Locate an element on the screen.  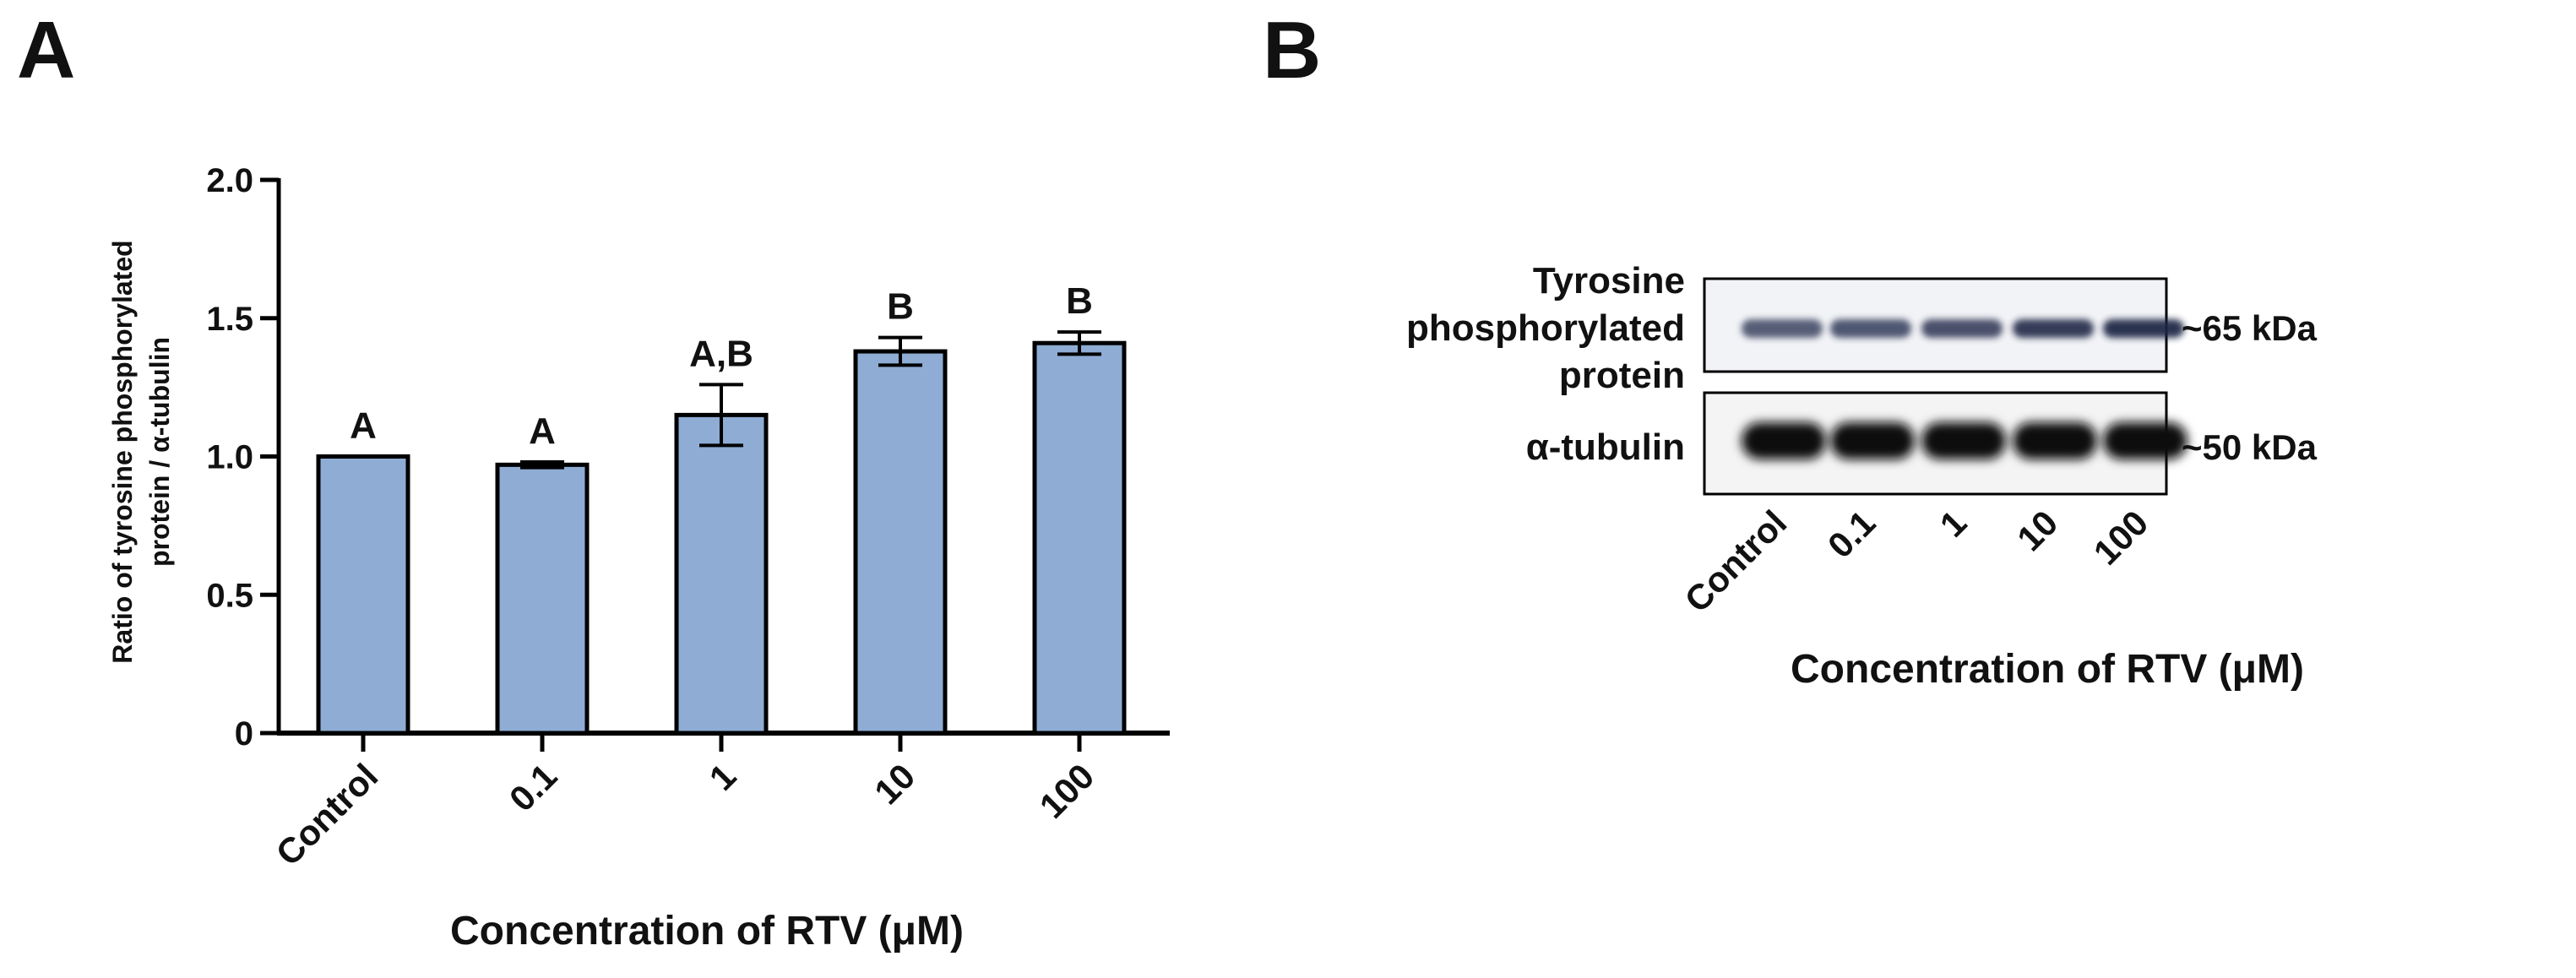
blot-row-label: phosphorylated is located at coordinates (1545, 328).